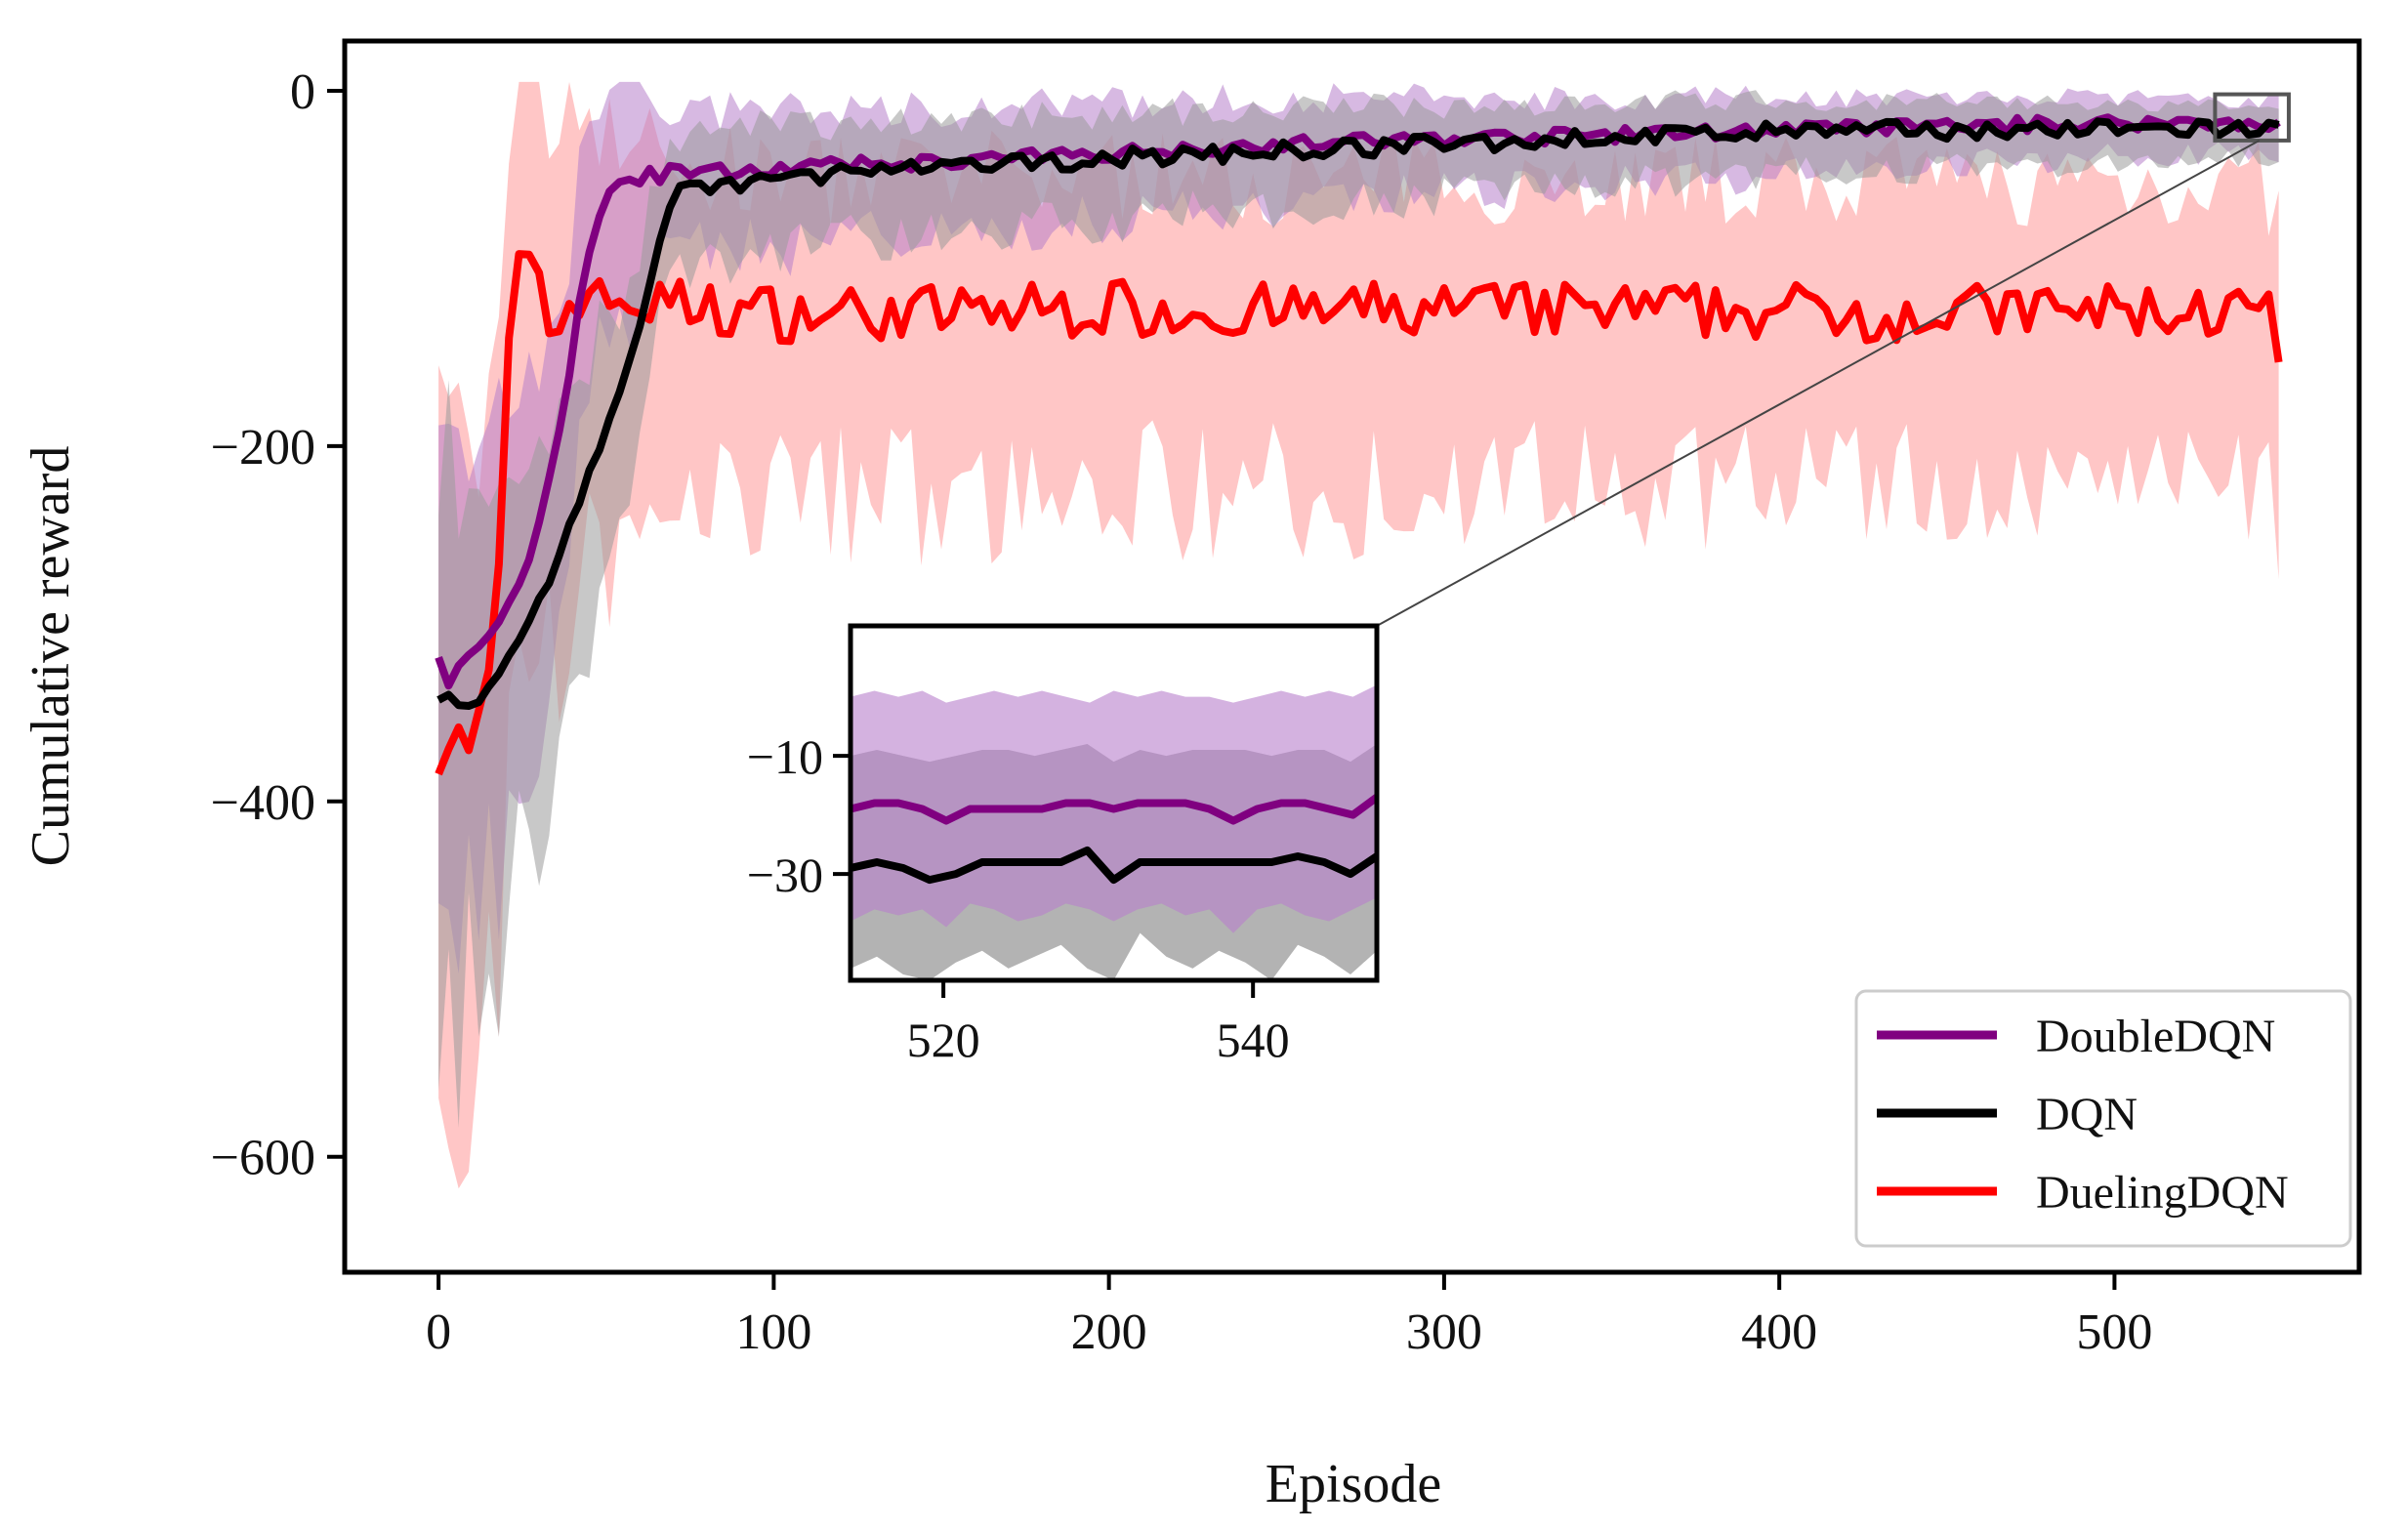 Image resolution: width=2408 pixels, height=1531 pixels. What do you see at coordinates (302, 92) in the screenshot?
I see `y-tick-label: 0` at bounding box center [302, 92].